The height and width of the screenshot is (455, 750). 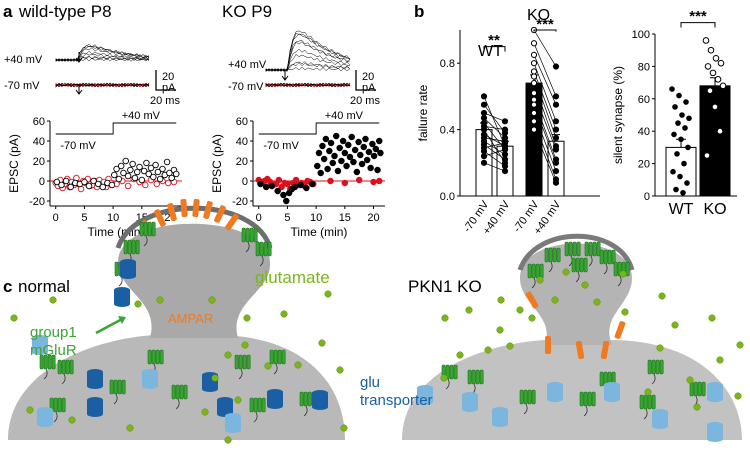 I want to click on y-tick-label: 60, so click(x=242, y=122).